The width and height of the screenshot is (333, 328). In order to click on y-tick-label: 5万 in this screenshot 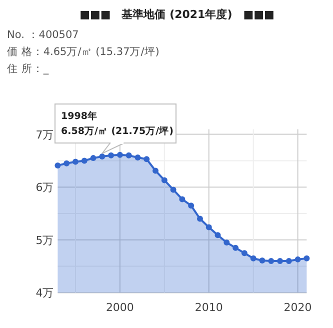, I will do `click(45, 240)`.